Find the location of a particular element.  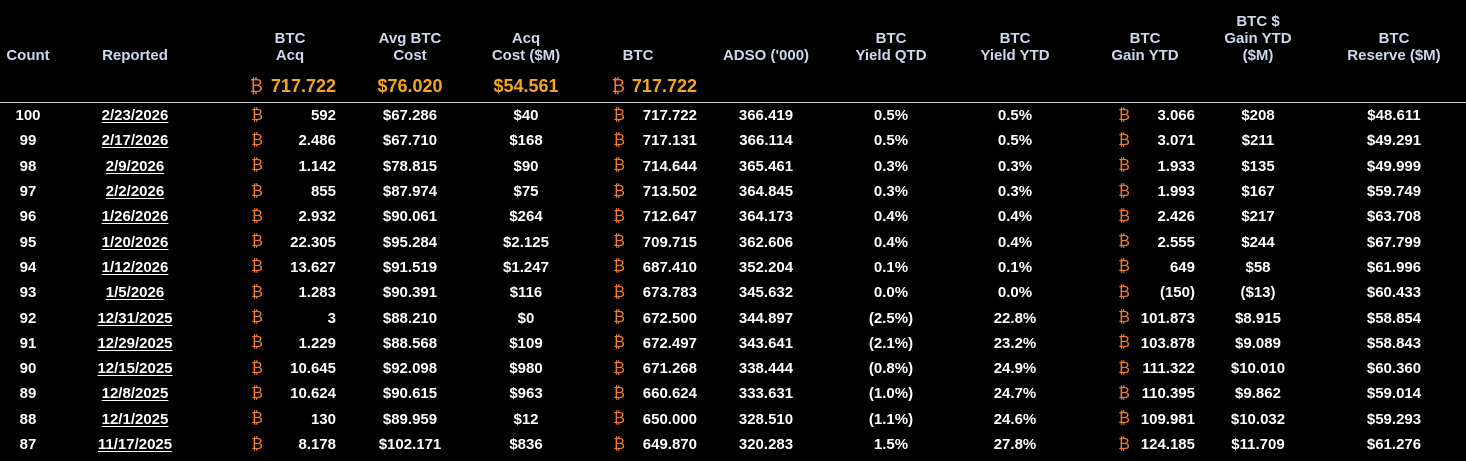

header-btc-usd-gain-ytd: BTC $ Gain YTD ($M) is located at coordinates (1258, 35).